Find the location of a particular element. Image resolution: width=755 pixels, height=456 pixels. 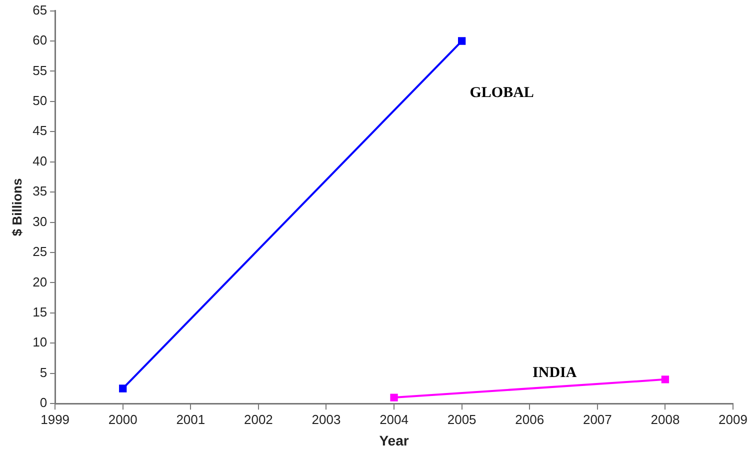

y-tick-label: 25 is located at coordinates (40, 252).